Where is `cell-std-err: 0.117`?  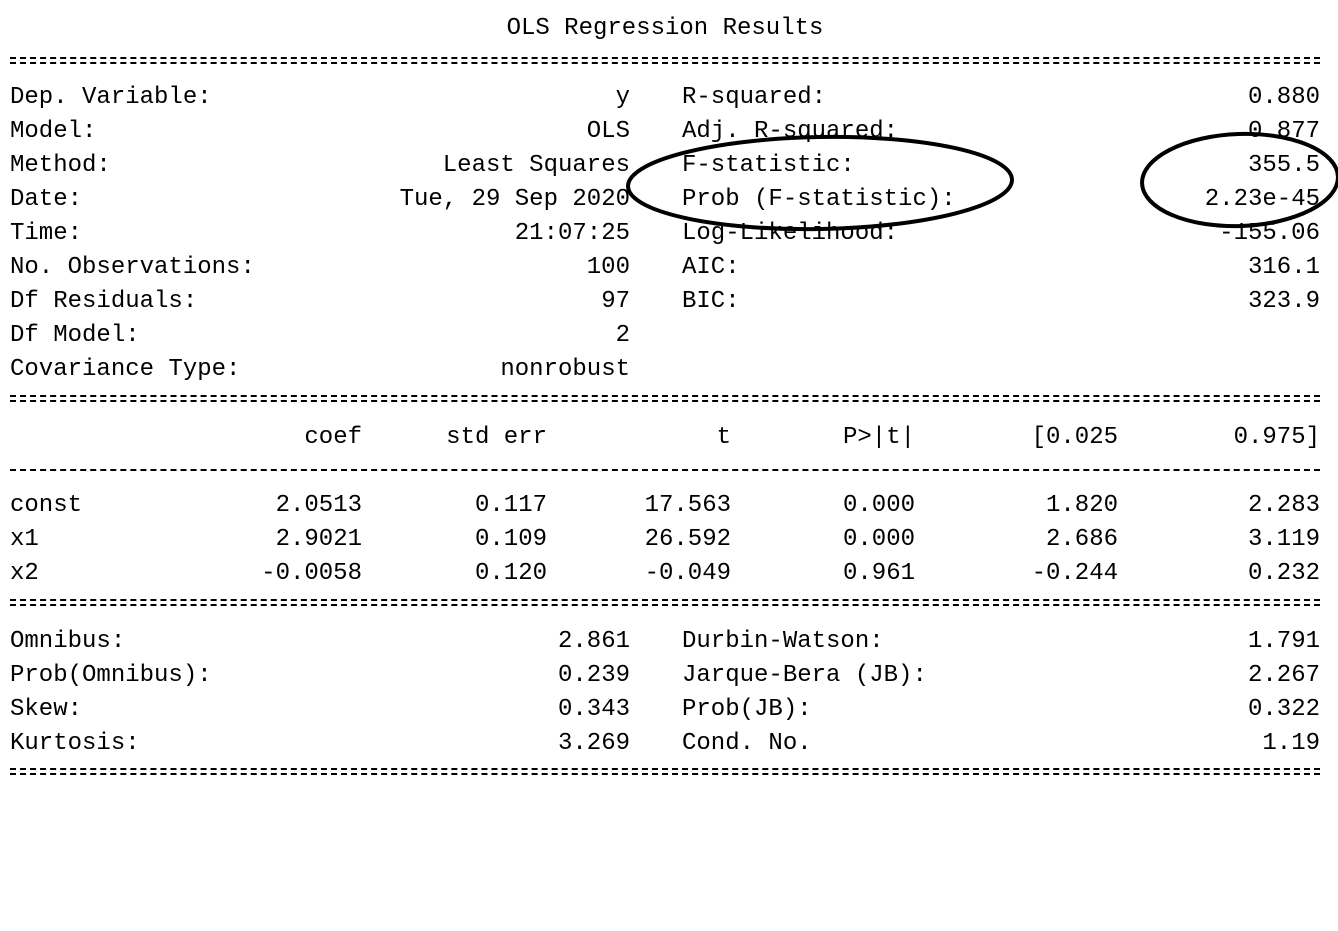
cell-std-err: 0.117 is located at coordinates (510, 505).